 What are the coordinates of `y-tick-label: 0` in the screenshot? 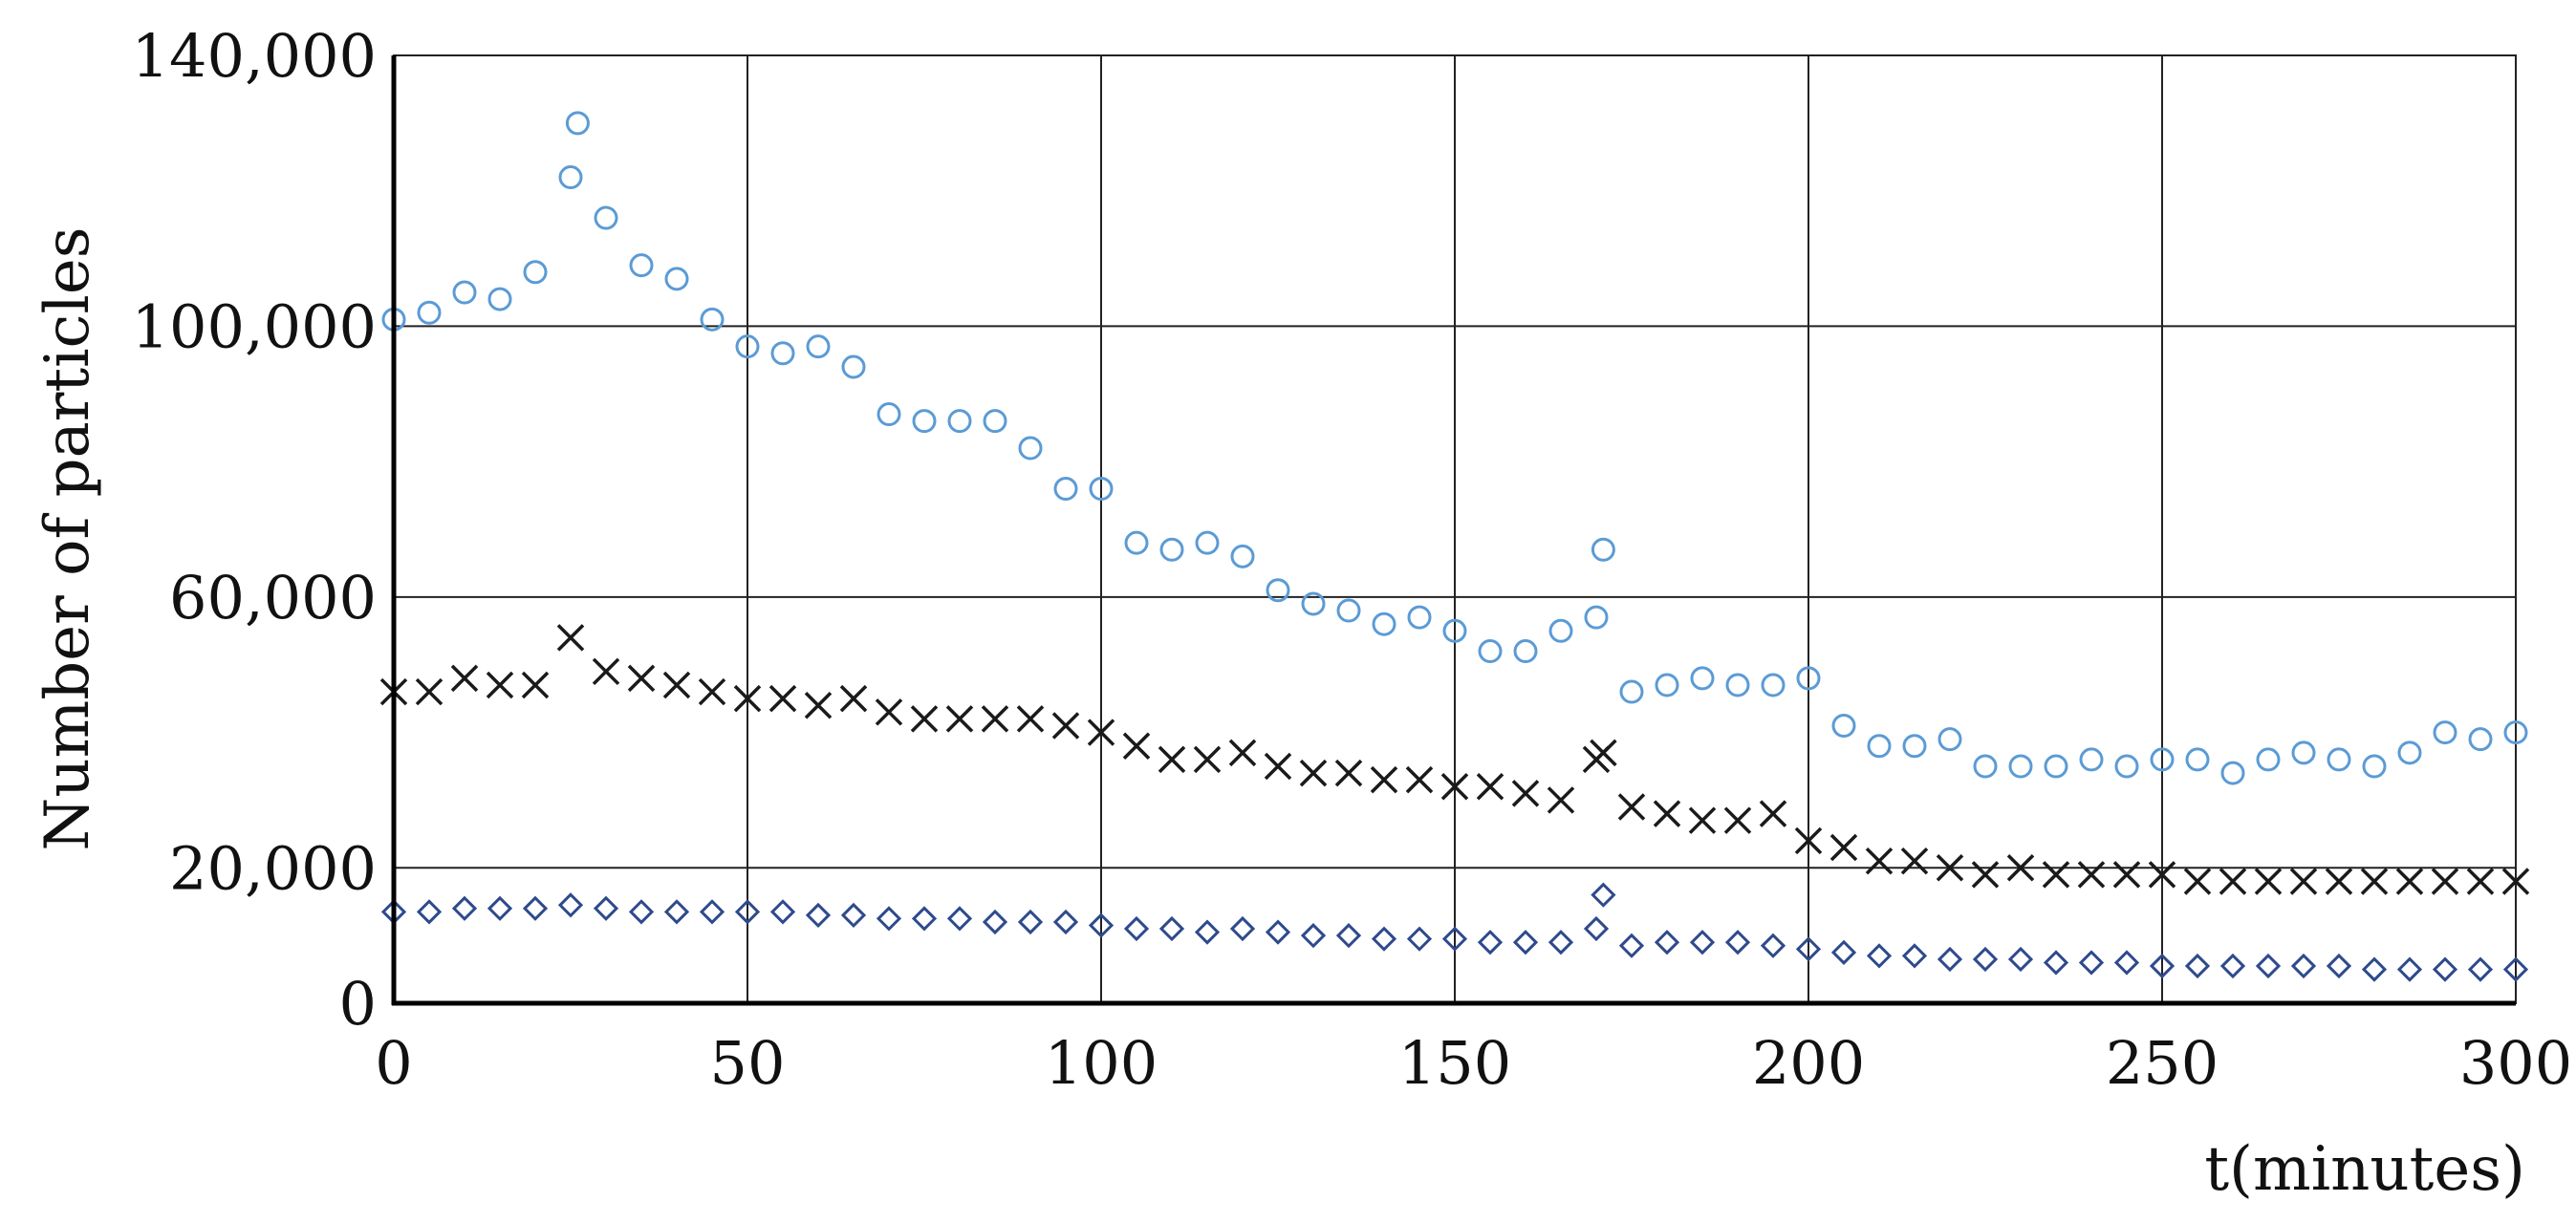 It's located at (358, 1004).